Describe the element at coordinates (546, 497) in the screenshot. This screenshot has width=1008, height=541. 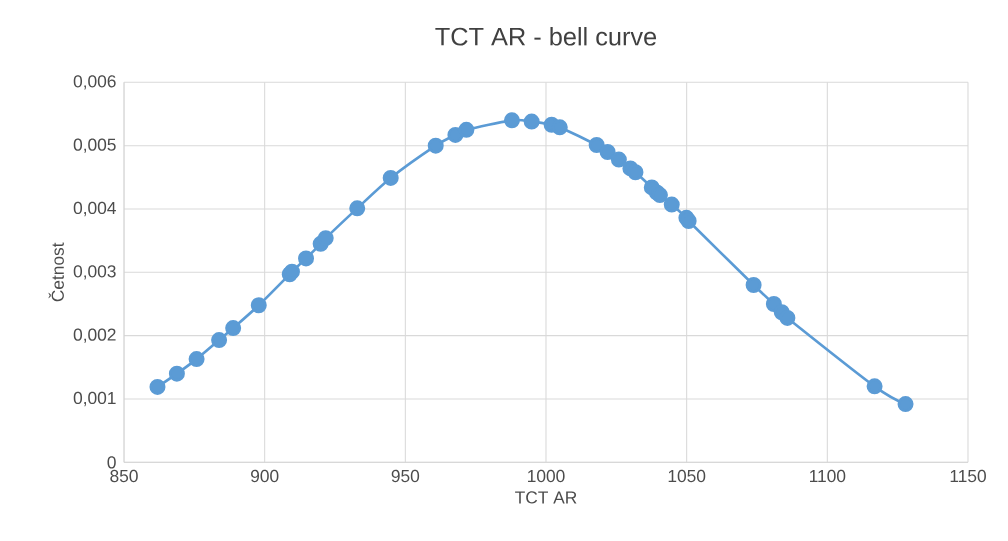
I see `x-axis-title: TCT AR` at that location.